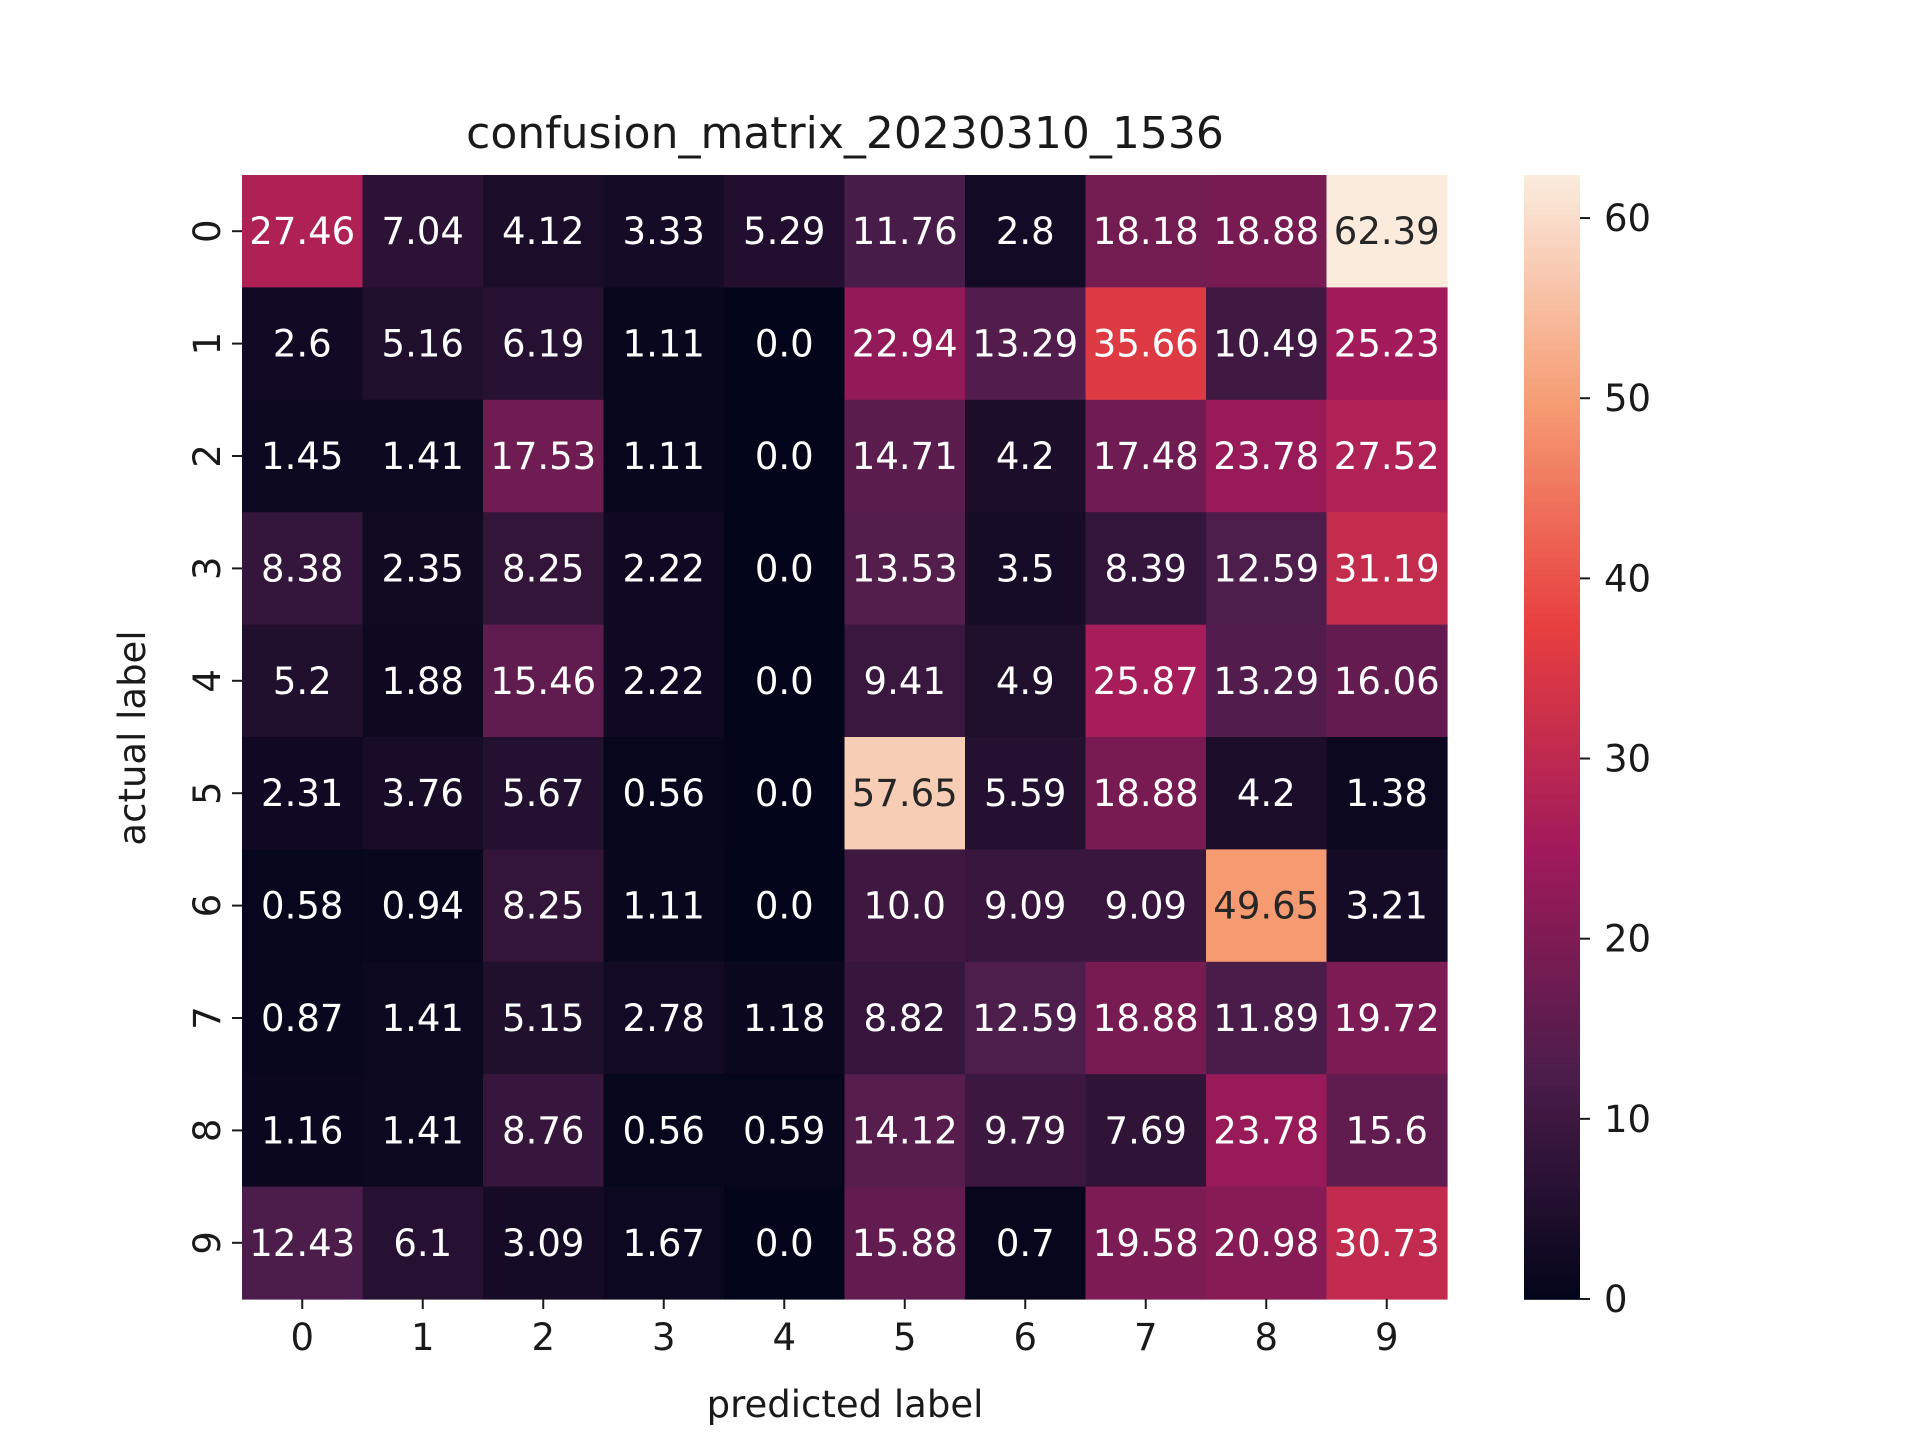 Image resolution: width=1920 pixels, height=1440 pixels. What do you see at coordinates (844, 1329) in the screenshot?
I see `x-axis: 0 1 2 3 4 5 6 7 8 9` at bounding box center [844, 1329].